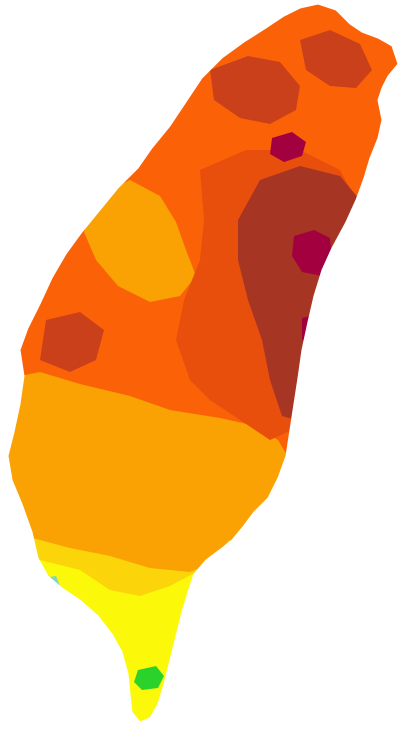 The width and height of the screenshot is (408, 731). Describe the element at coordinates (301, 238) in the screenshot. I see `zone-crimson-spots` at that location.